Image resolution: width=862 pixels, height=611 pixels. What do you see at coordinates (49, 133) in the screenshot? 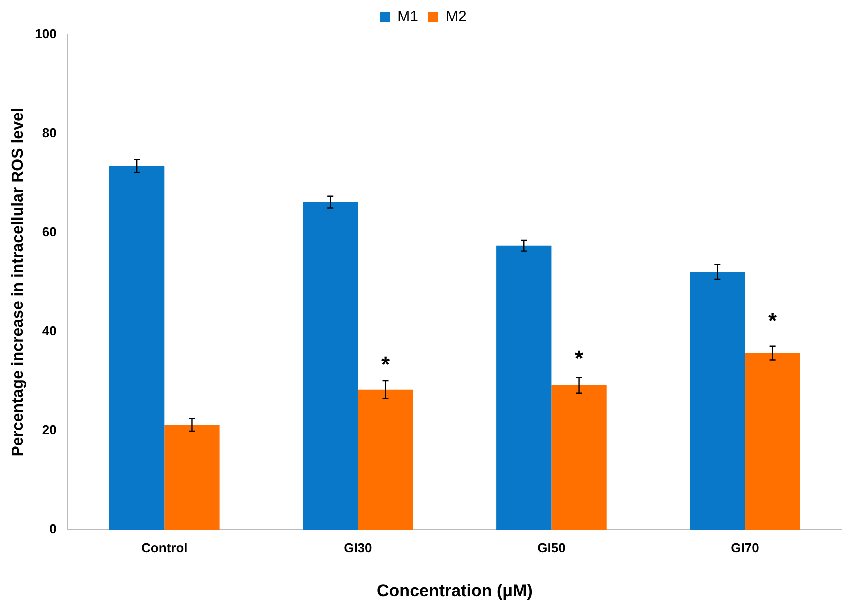
I see `y-tick-label: 80` at bounding box center [49, 133].